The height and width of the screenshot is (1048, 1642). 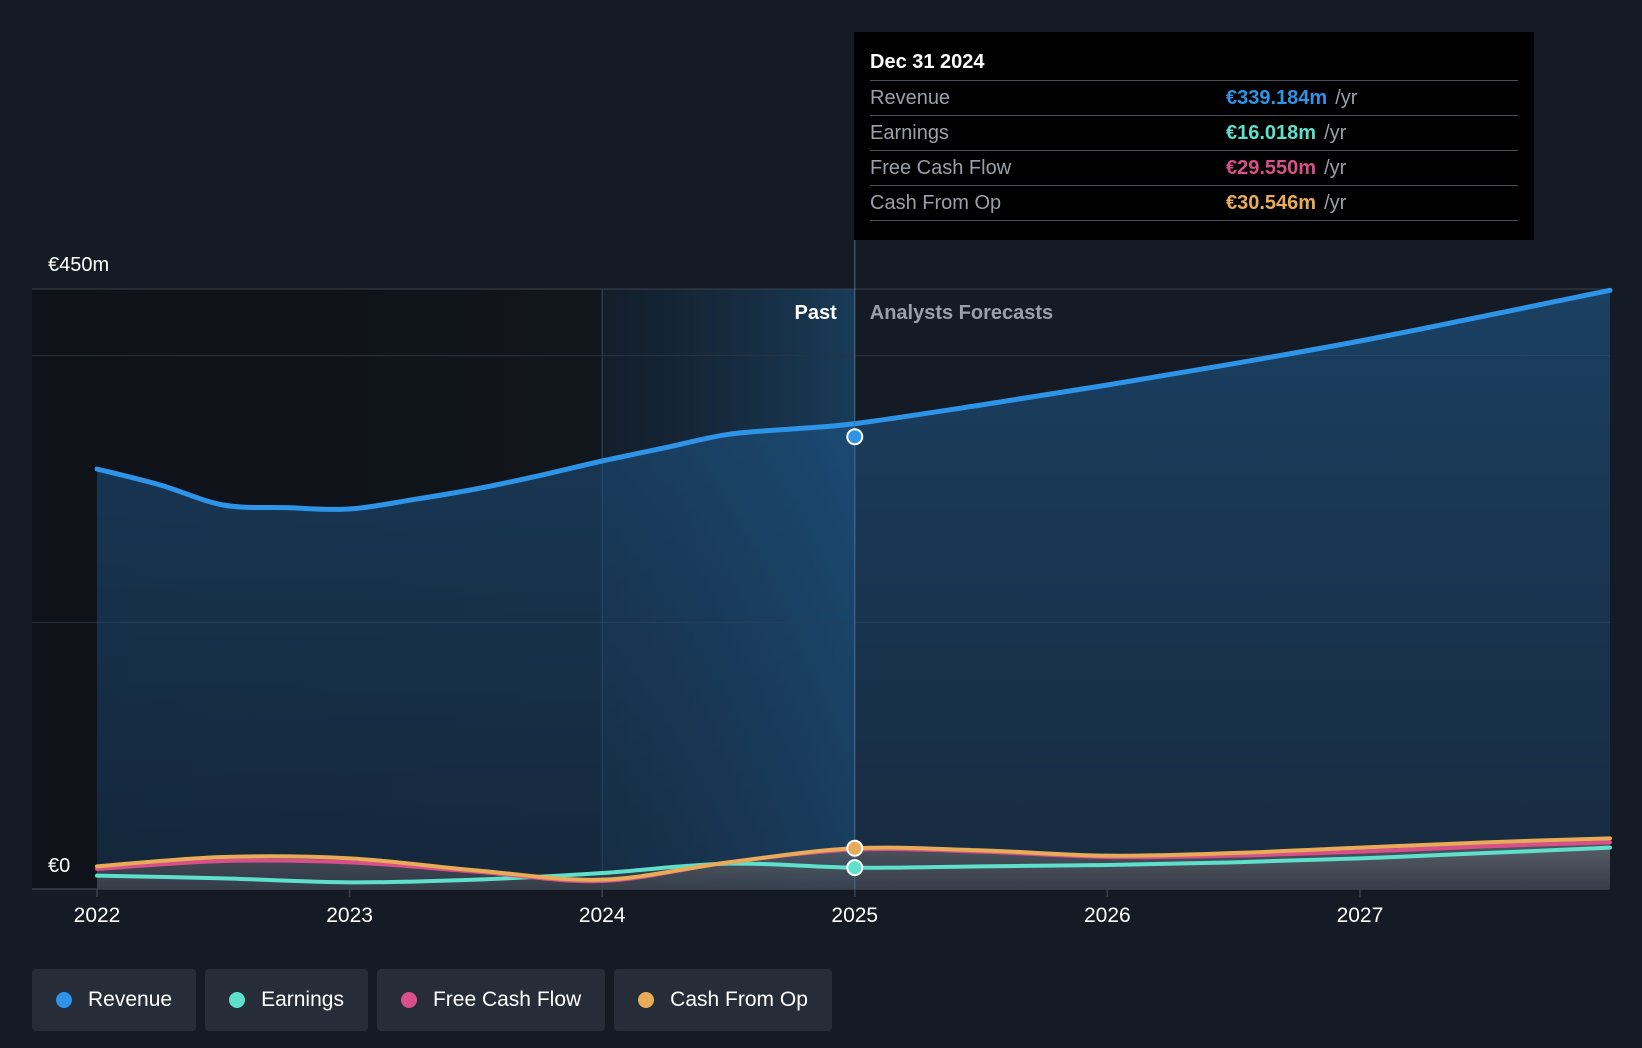 I want to click on tooltip-value: €16.018m, so click(x=1271, y=133).